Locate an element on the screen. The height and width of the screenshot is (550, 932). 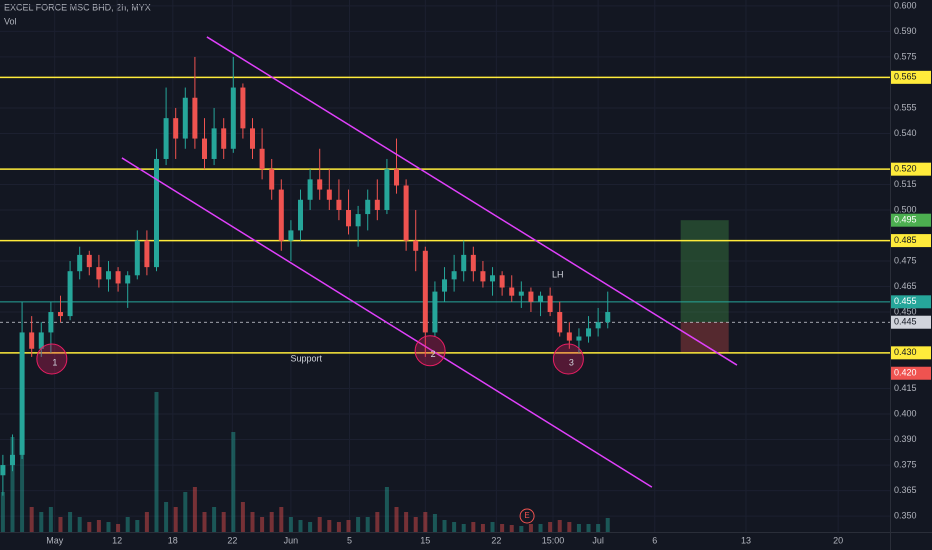
chart-title: EXCEL FORCE MSC BHD, 2h, MYX is located at coordinates (77, 7).